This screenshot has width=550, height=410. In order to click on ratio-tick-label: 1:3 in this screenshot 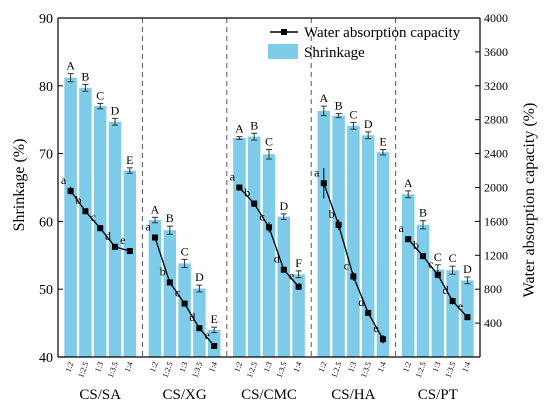, I will do `click(184, 367)`.